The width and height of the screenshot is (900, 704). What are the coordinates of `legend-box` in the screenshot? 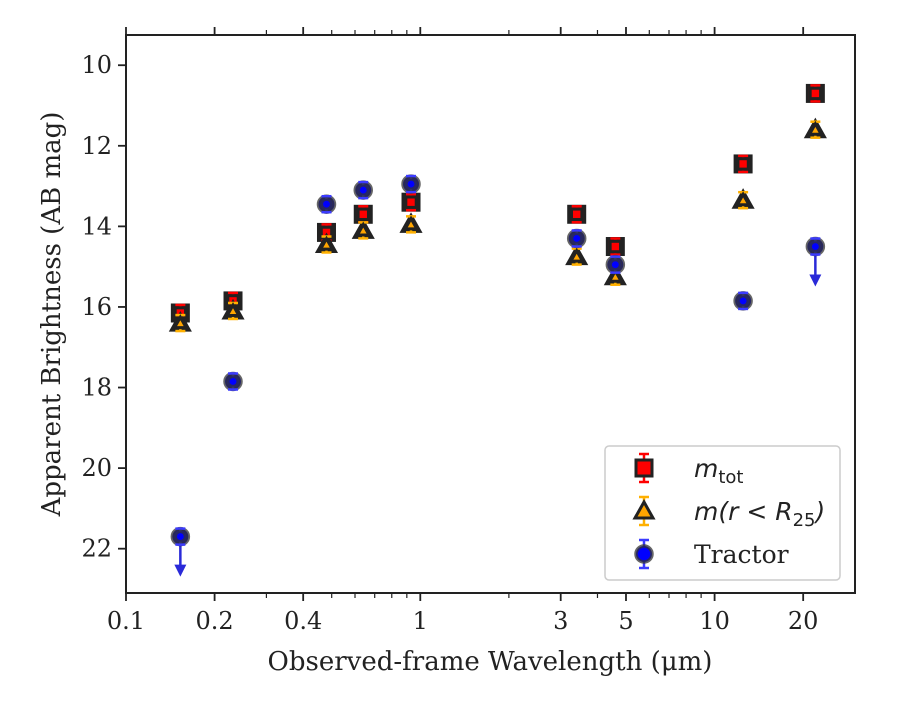 It's located at (722, 513).